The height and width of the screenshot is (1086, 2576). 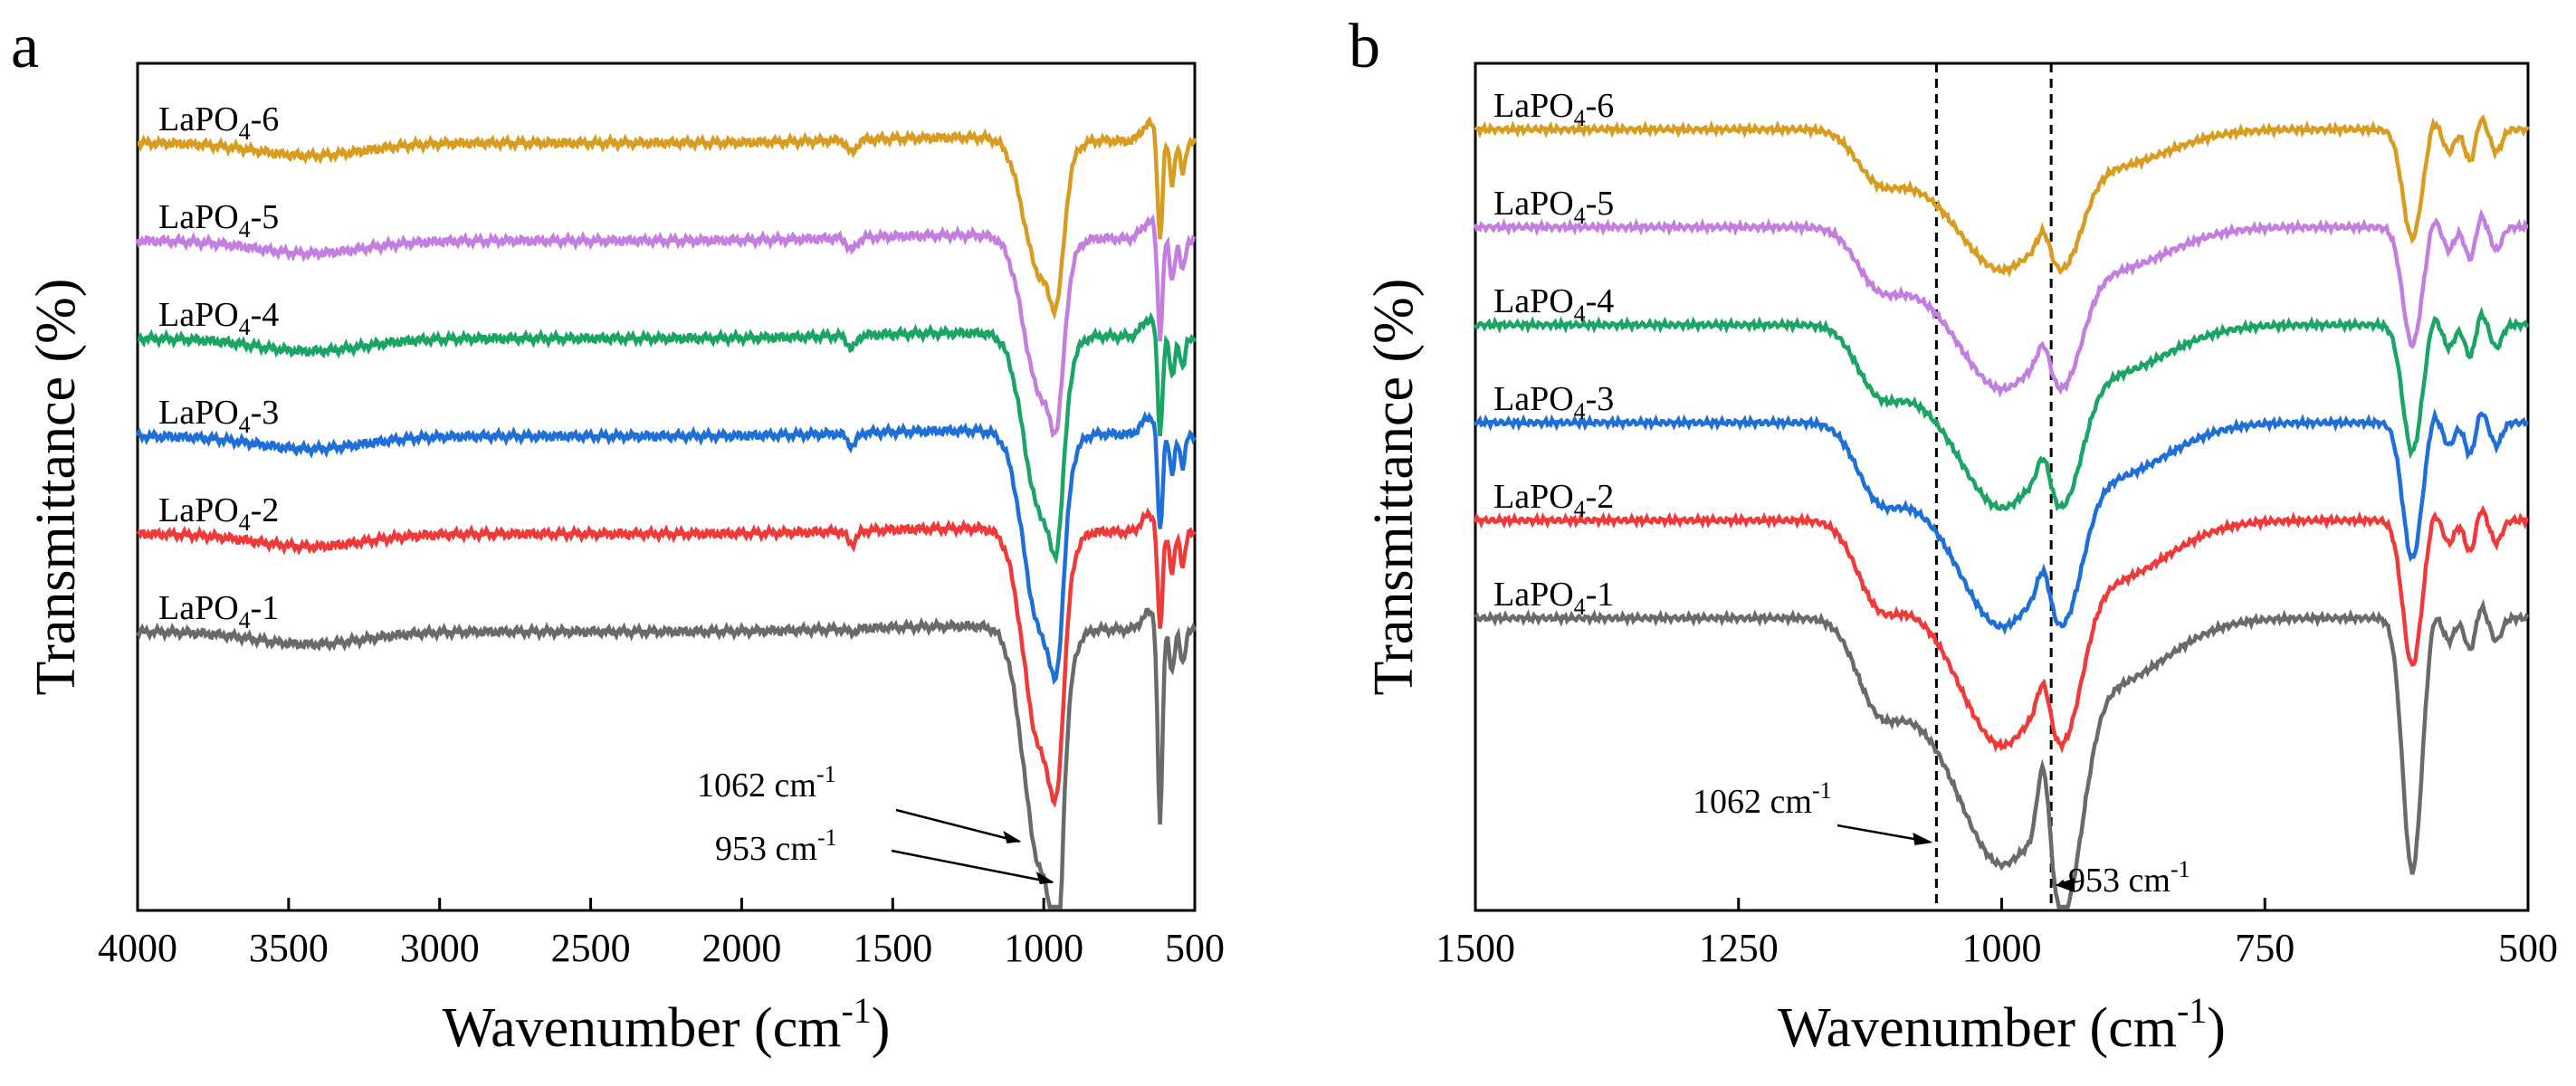 What do you see at coordinates (138, 948) in the screenshot?
I see `x-tick-label: 4000` at bounding box center [138, 948].